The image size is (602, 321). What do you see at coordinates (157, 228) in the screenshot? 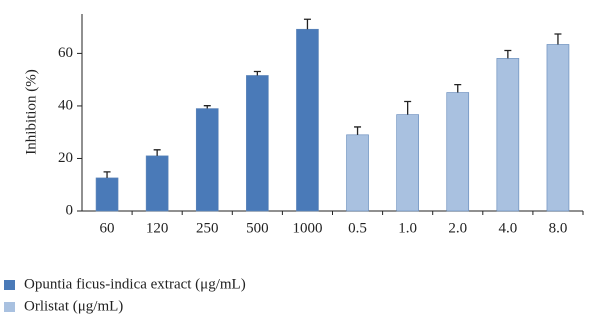
I see `x-tick-label: 120` at bounding box center [157, 228].